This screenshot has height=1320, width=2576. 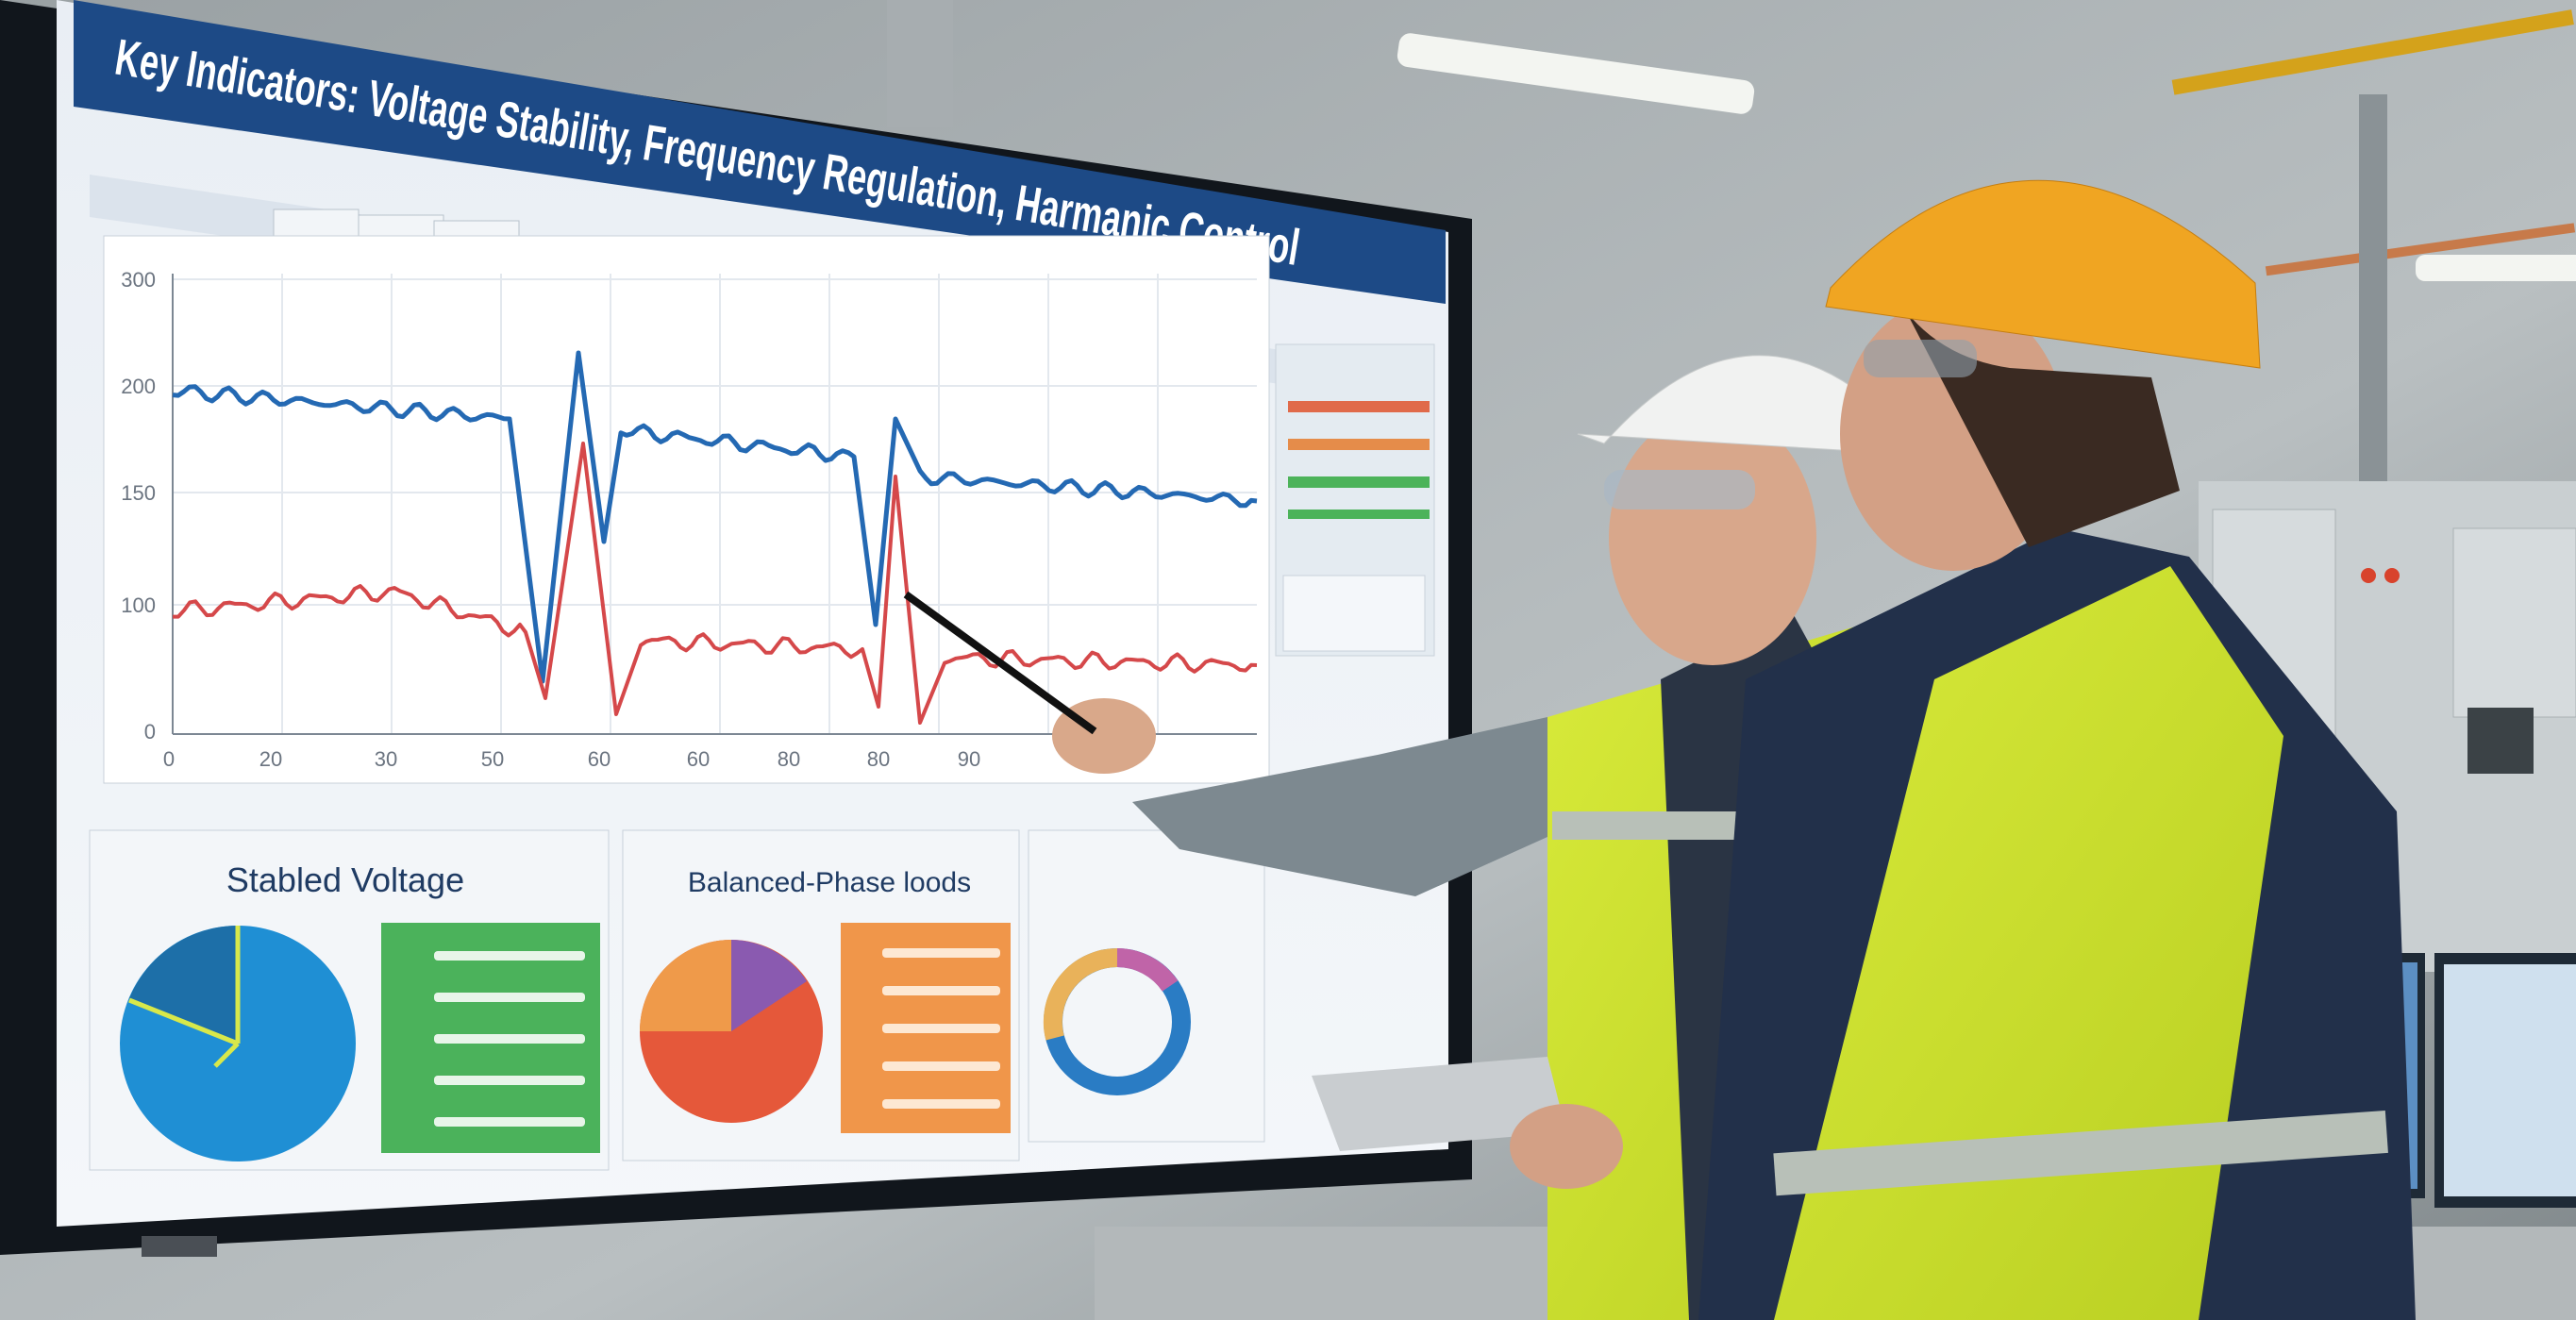 What do you see at coordinates (179, 1246) in the screenshot?
I see `stand` at bounding box center [179, 1246].